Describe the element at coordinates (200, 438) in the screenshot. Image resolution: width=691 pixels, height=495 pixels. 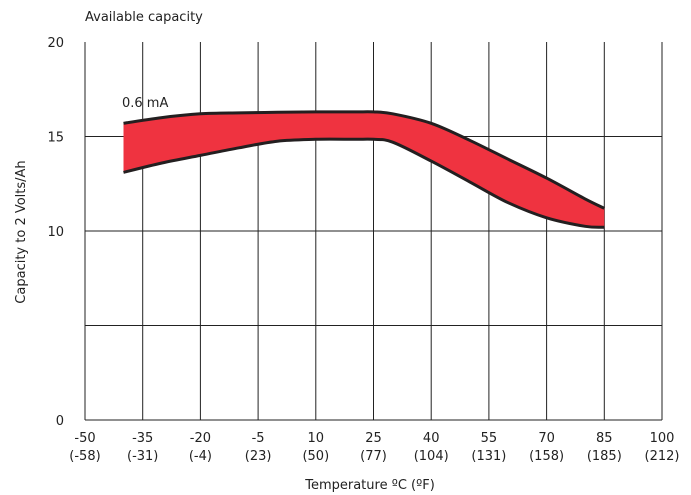
I see `x-tick-celsius: -20` at that location.